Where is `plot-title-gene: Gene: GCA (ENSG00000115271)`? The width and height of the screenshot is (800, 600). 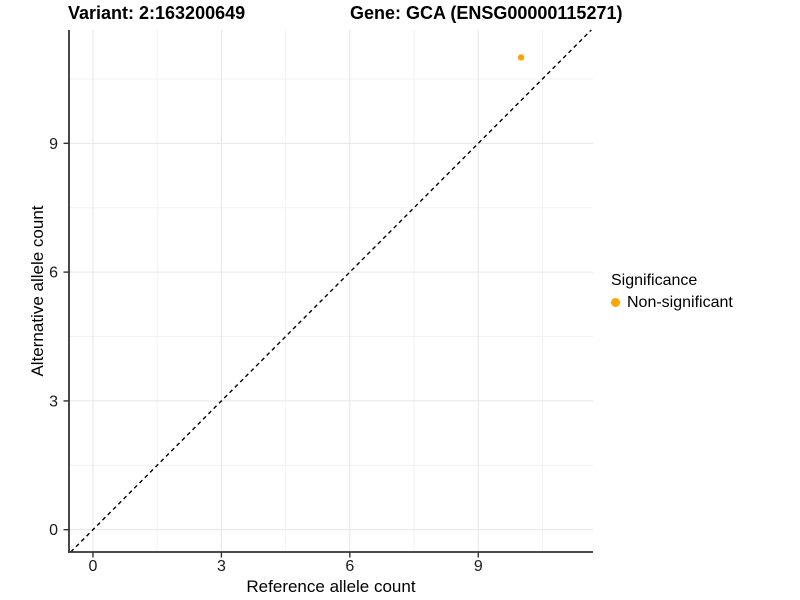 plot-title-gene: Gene: GCA (ENSG00000115271) is located at coordinates (486, 13).